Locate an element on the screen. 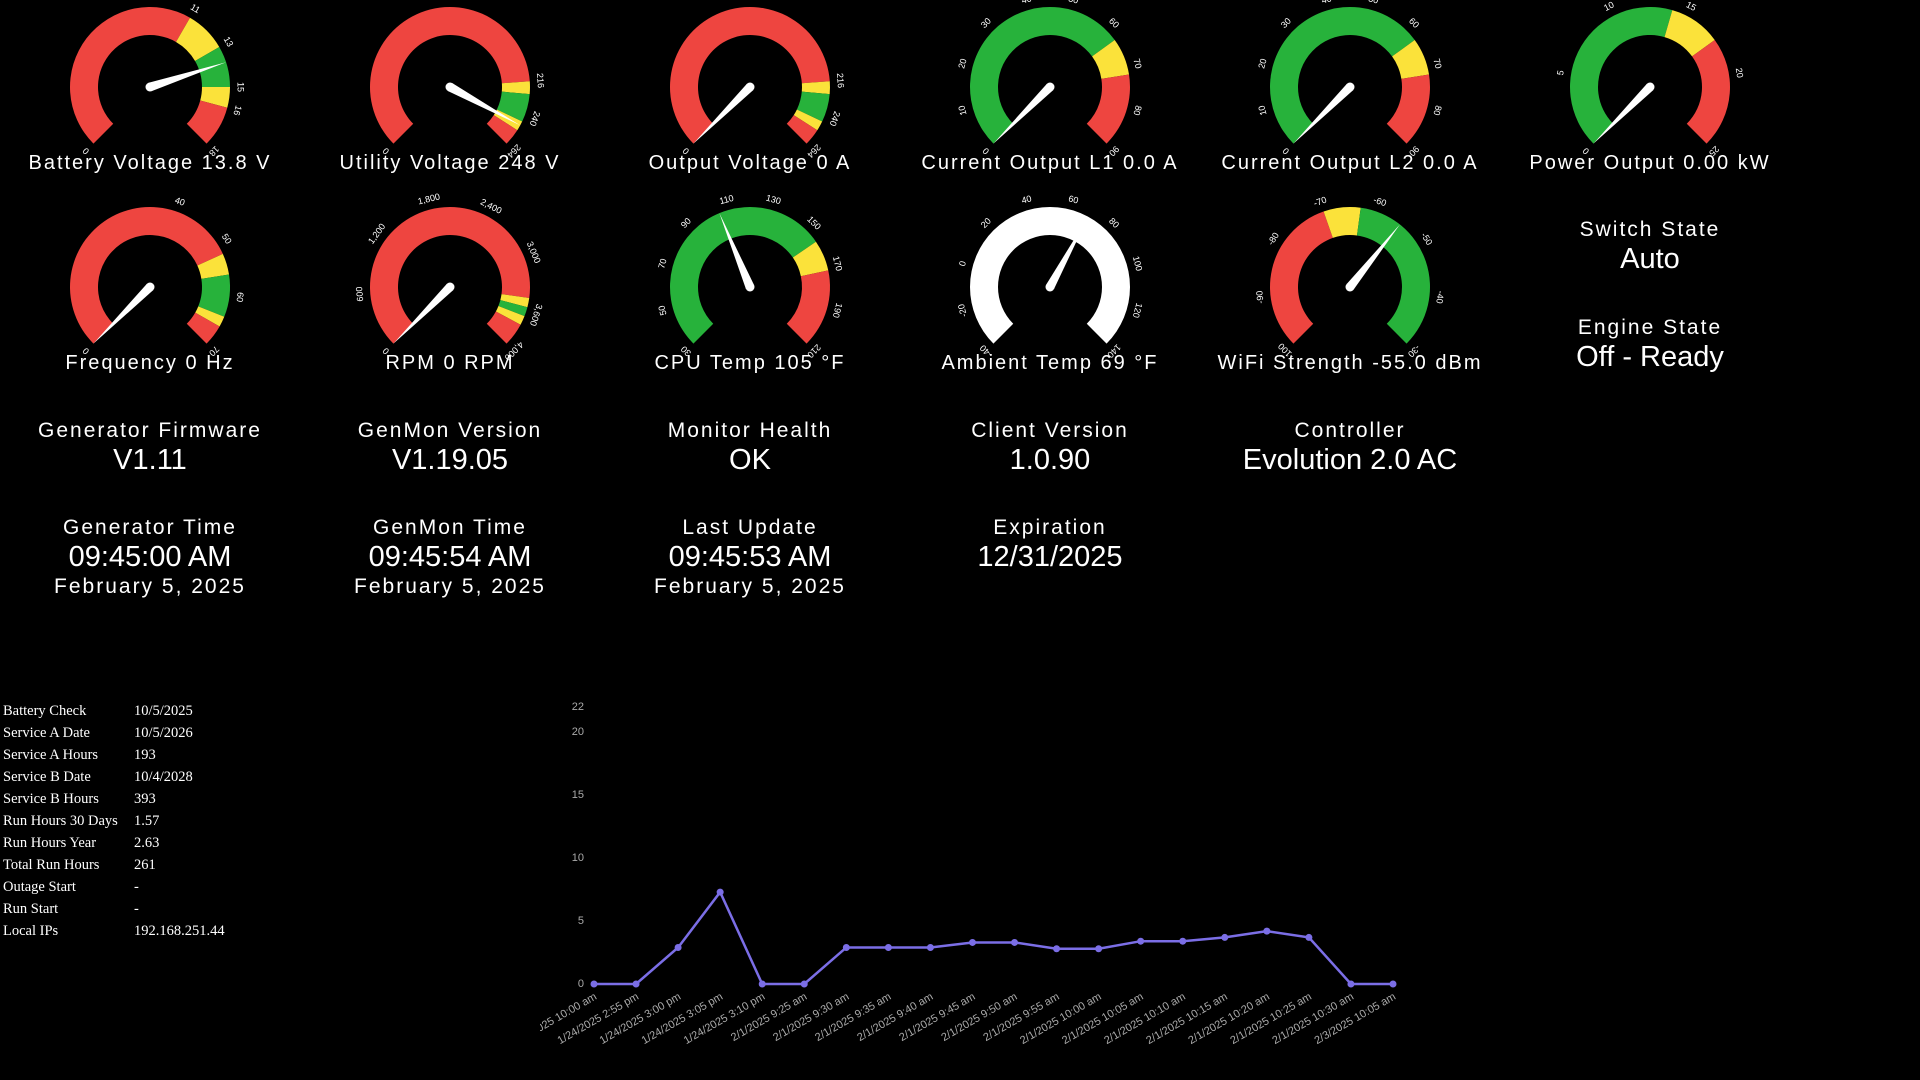 Image resolution: width=1920 pixels, height=1080 pixels. stats-key: Run Start is located at coordinates (31, 908).